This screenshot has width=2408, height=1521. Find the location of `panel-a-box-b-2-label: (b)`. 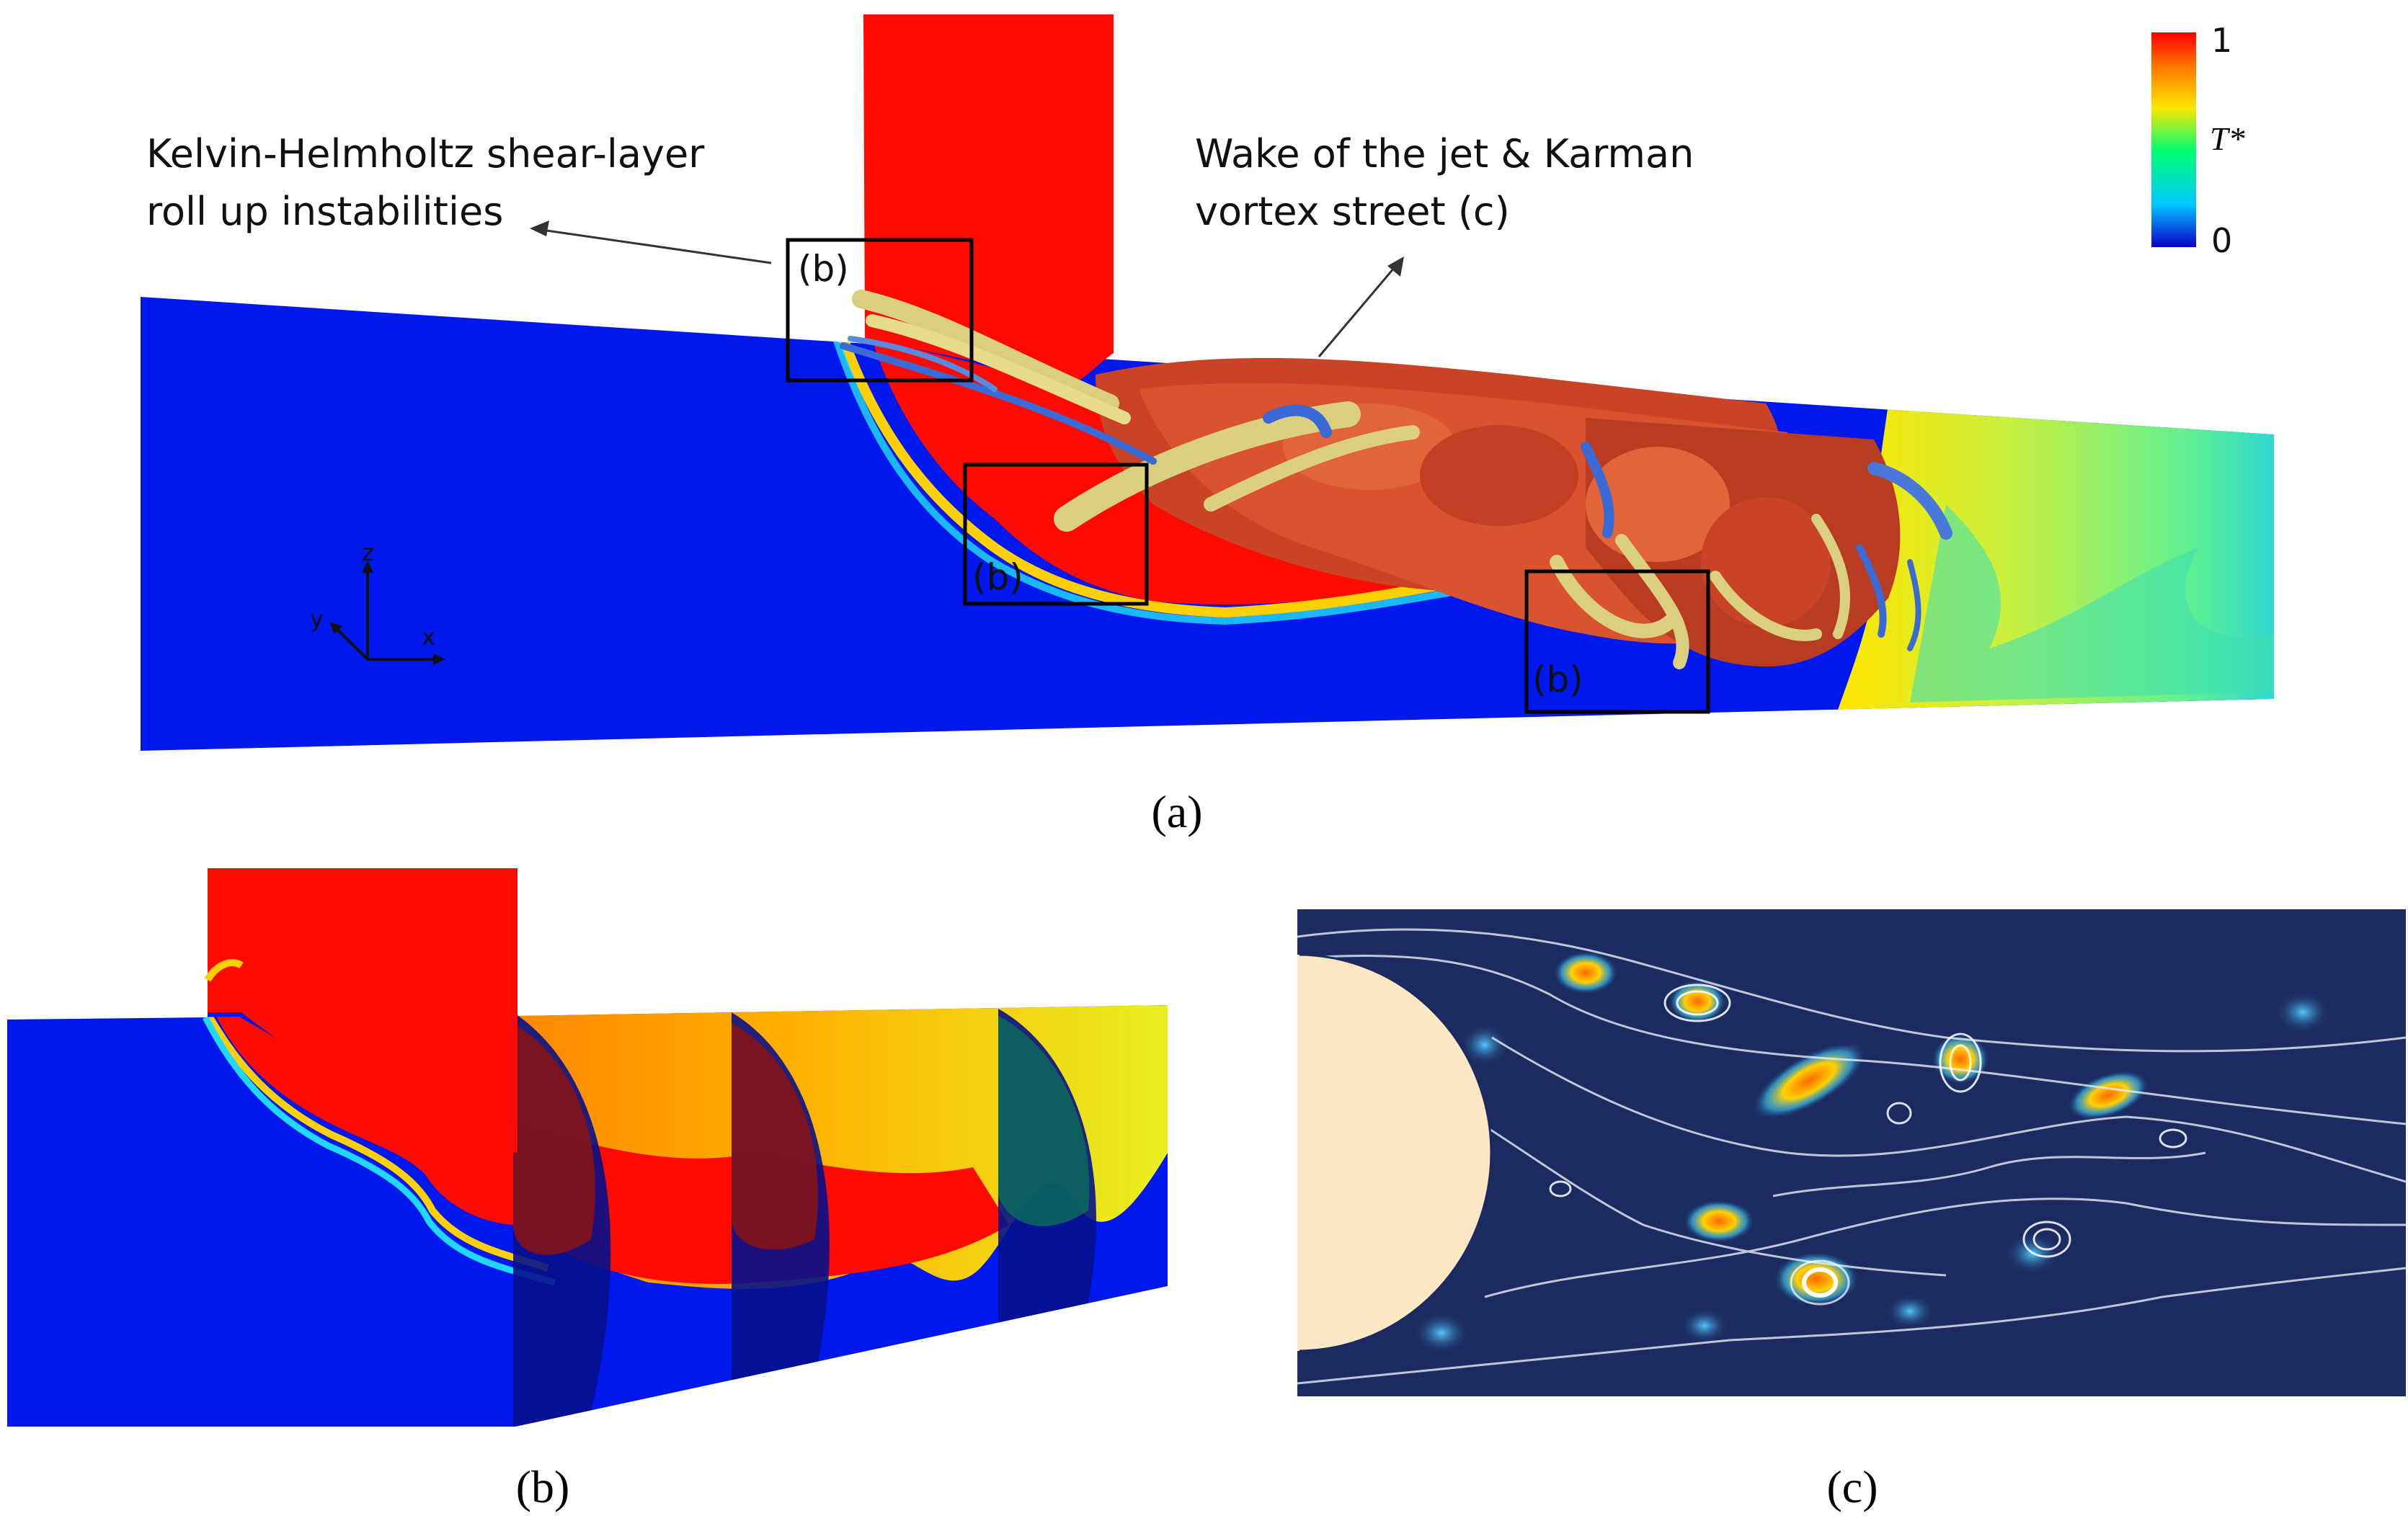

panel-a-box-b-2-label: (b) is located at coordinates (998, 577).